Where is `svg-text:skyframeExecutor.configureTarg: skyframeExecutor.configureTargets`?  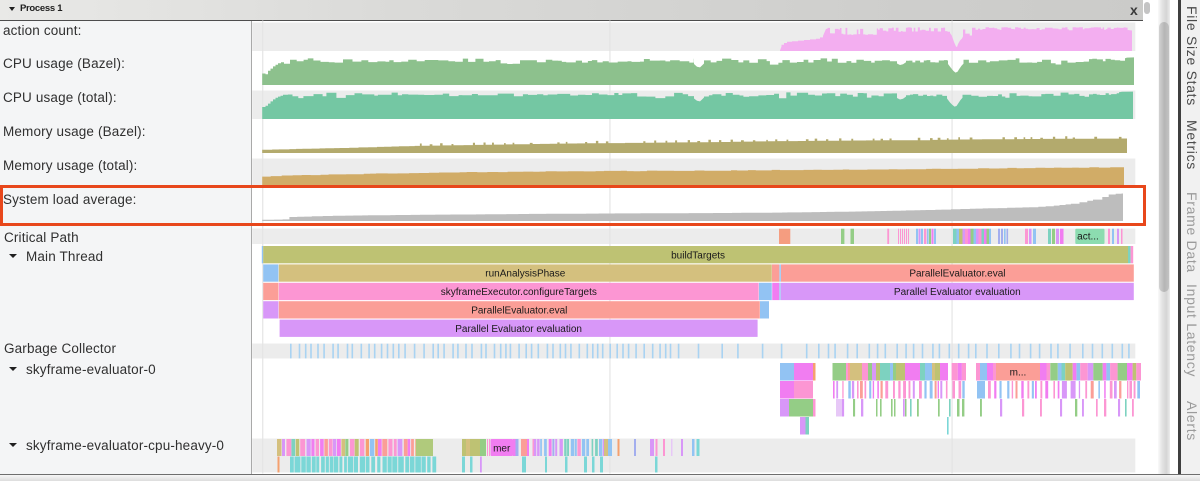 svg-text:skyframeExecutor.configureTarg: skyframeExecutor.configureTargets is located at coordinates (519, 292).